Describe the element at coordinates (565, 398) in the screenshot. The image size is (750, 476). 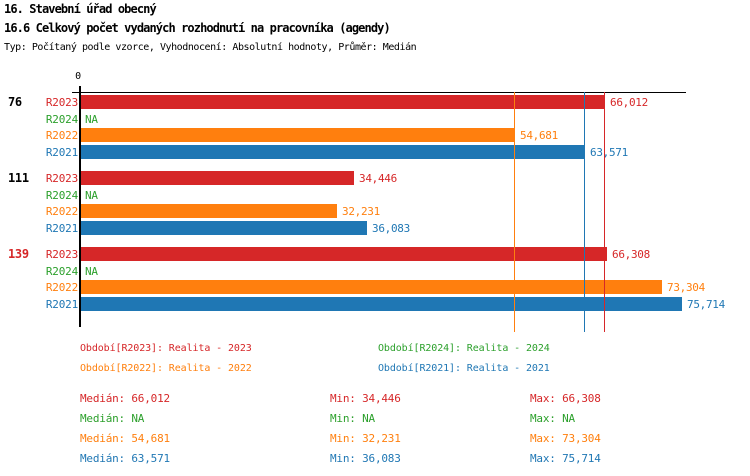
I see `stat-max-r2023: Max: 66,308` at that location.